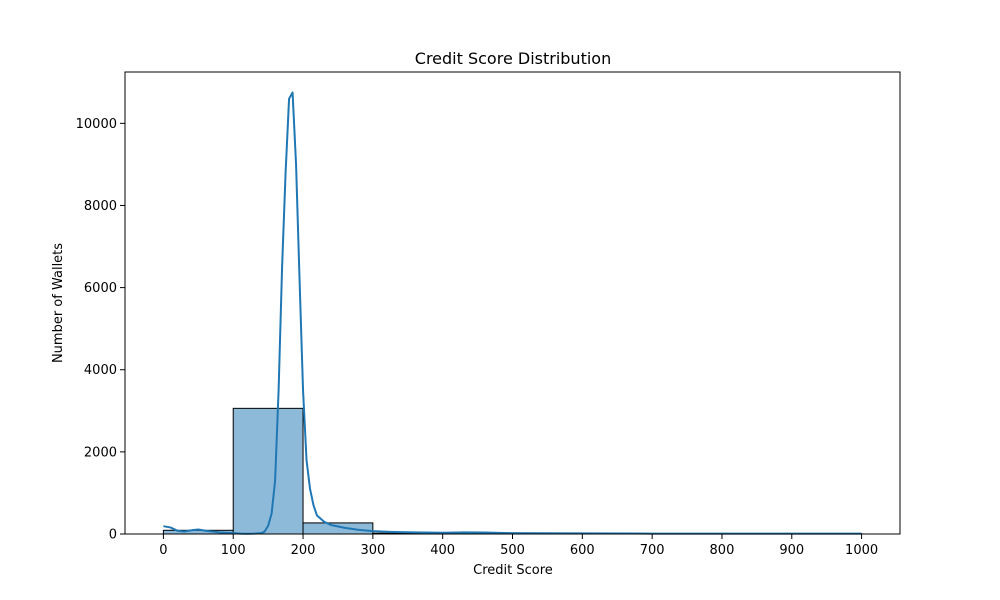  What do you see at coordinates (163, 550) in the screenshot?
I see `x-tick-label: 0` at bounding box center [163, 550].